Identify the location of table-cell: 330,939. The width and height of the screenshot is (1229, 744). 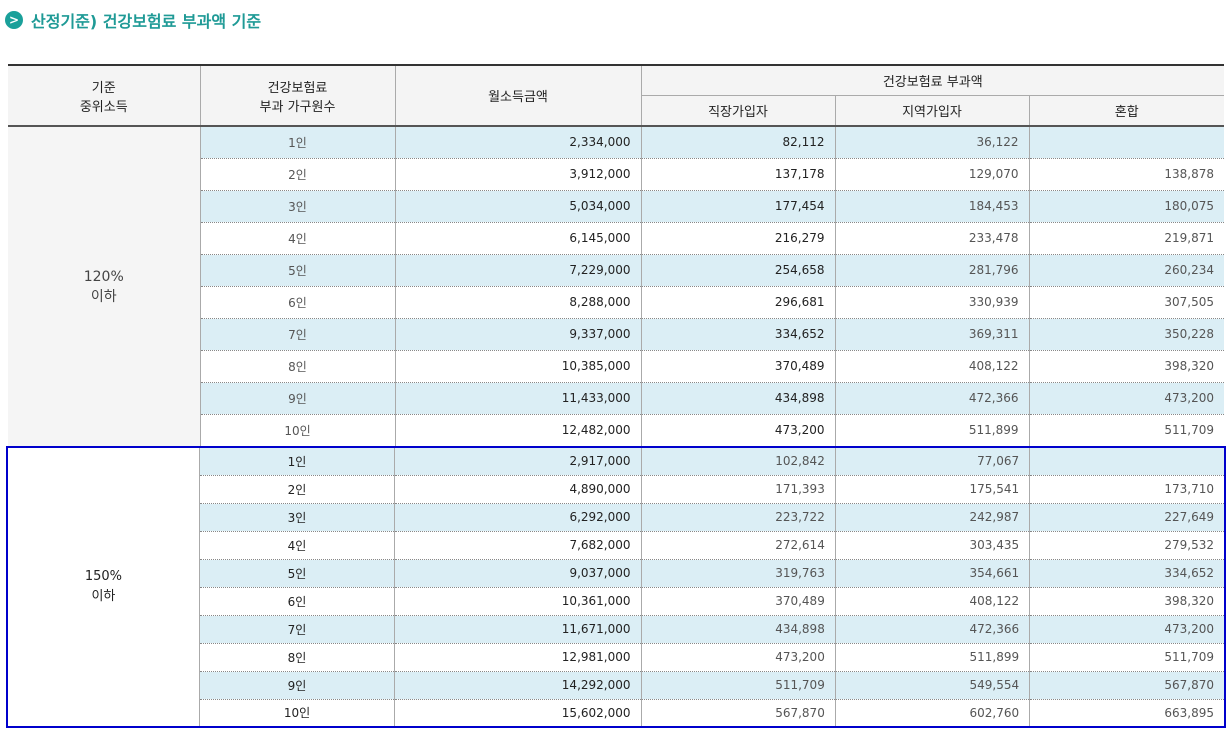
(931, 302).